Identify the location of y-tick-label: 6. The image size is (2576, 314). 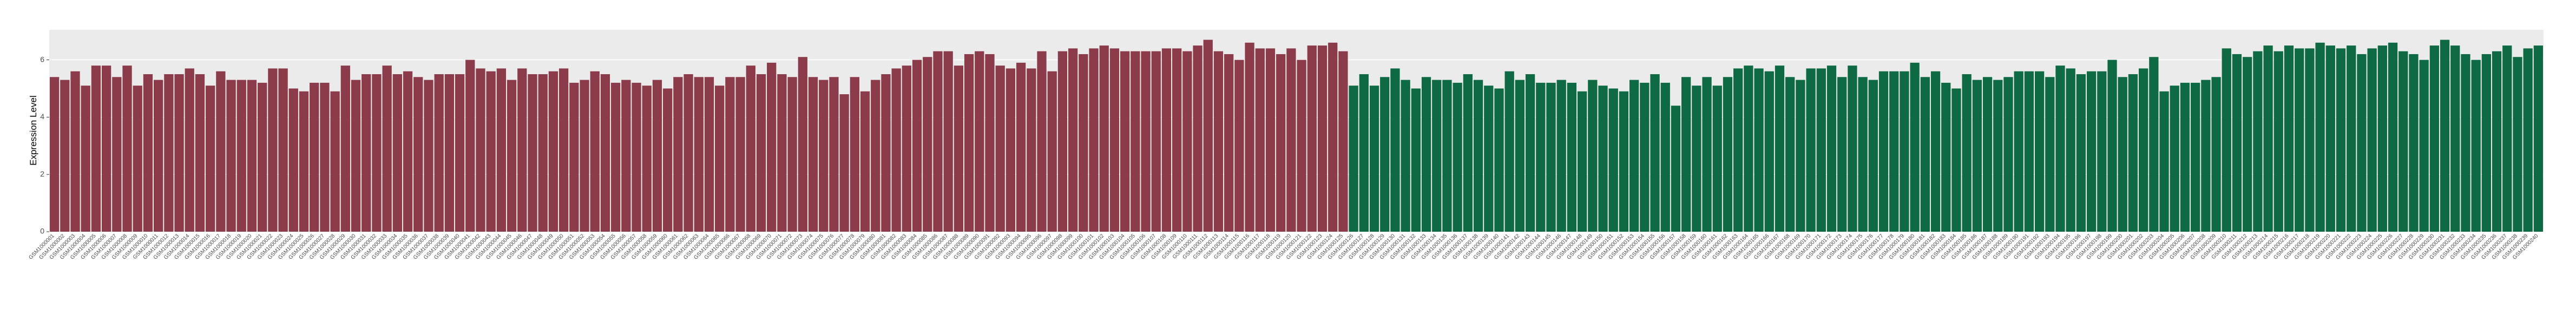
(42, 59).